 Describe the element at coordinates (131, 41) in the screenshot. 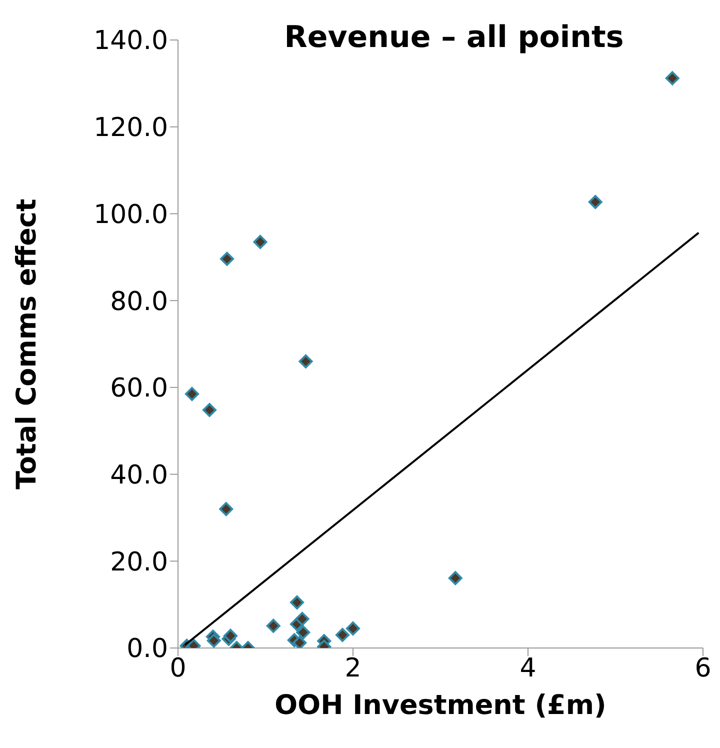

I see `y-tick-label: 140.0` at that location.